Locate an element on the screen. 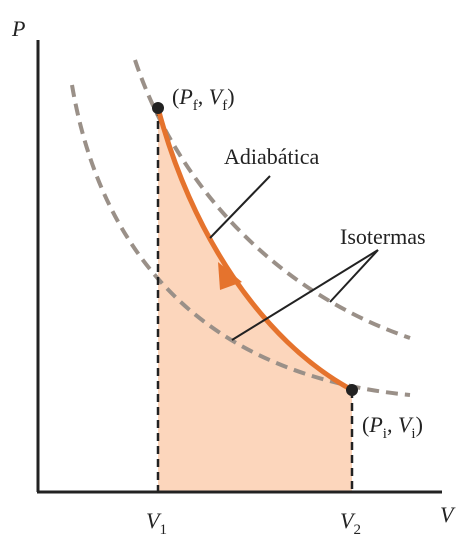 This screenshot has height=540, width=474. x-tick-label: V1 is located at coordinates (156, 523).